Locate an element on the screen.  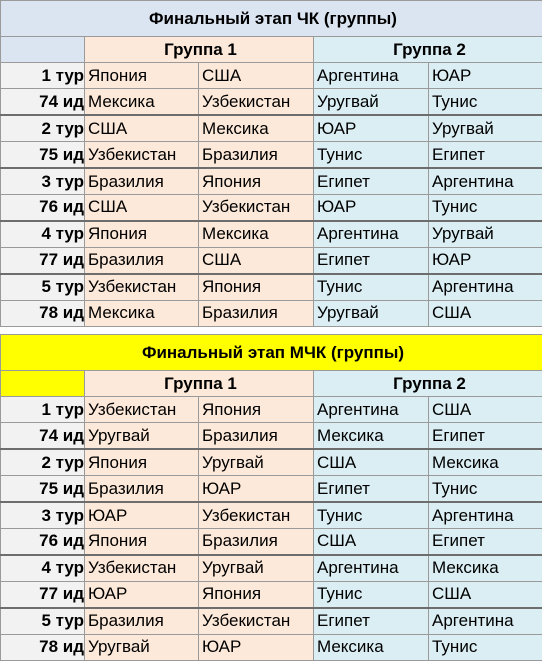
round-label: 3 тур is located at coordinates (43, 181).